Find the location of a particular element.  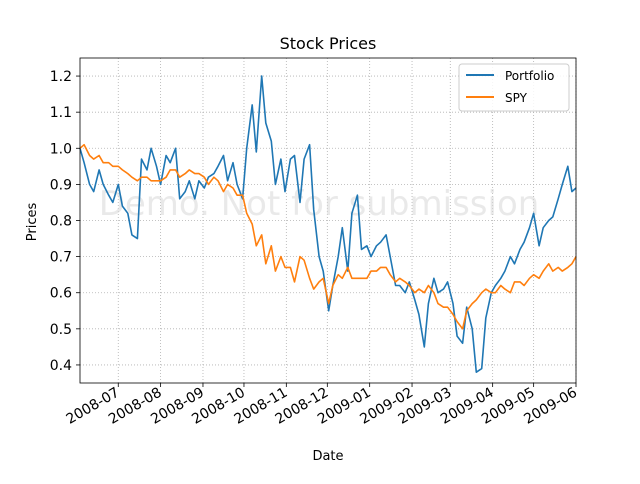

y-tick-label: 1.1 is located at coordinates (61, 113).